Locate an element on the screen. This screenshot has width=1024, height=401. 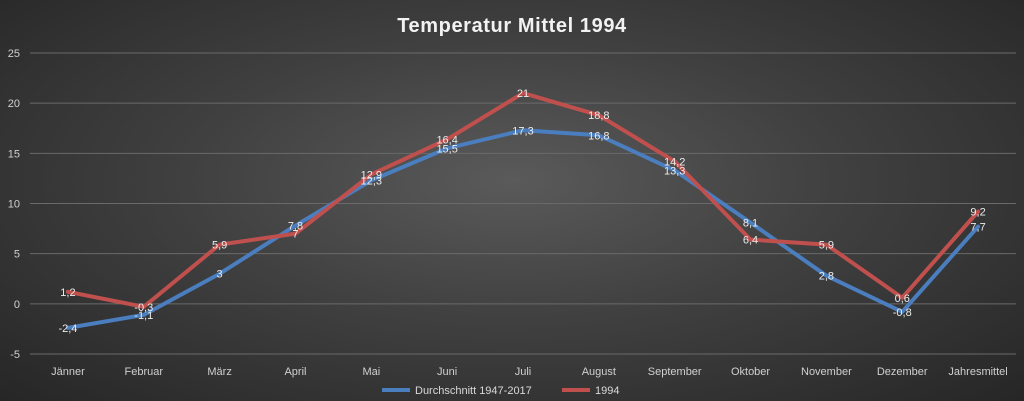
x-tick-label: März is located at coordinates (219, 372).